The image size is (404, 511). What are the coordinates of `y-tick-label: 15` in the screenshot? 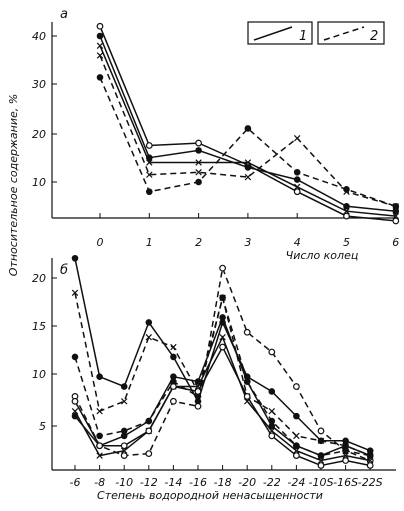 It's located at (39, 326).